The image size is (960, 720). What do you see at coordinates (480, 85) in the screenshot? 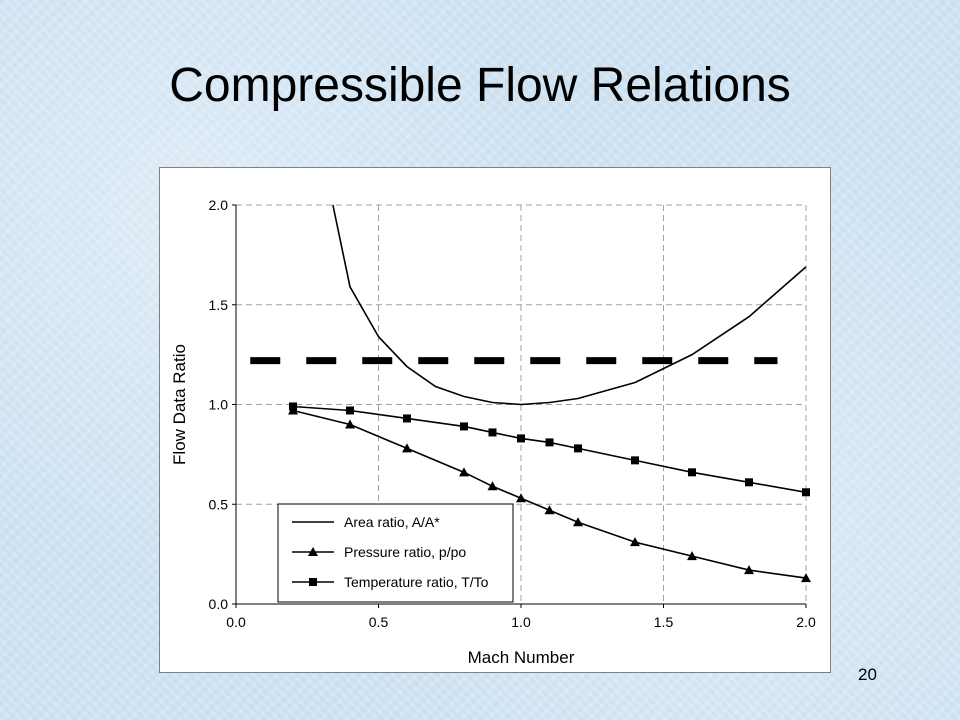
I see `slide-title: Compressible Flow Relations` at bounding box center [480, 85].